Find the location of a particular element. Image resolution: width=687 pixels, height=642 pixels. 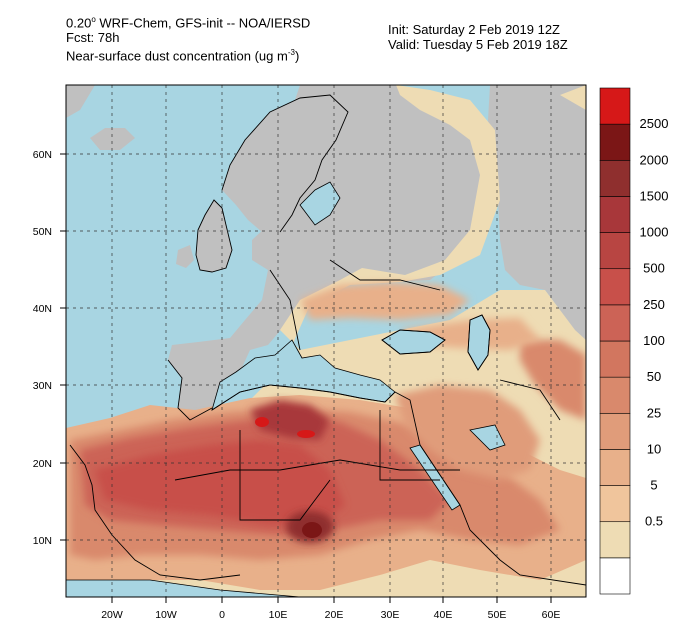

colorbar-label: 500 is located at coordinates (654, 268).